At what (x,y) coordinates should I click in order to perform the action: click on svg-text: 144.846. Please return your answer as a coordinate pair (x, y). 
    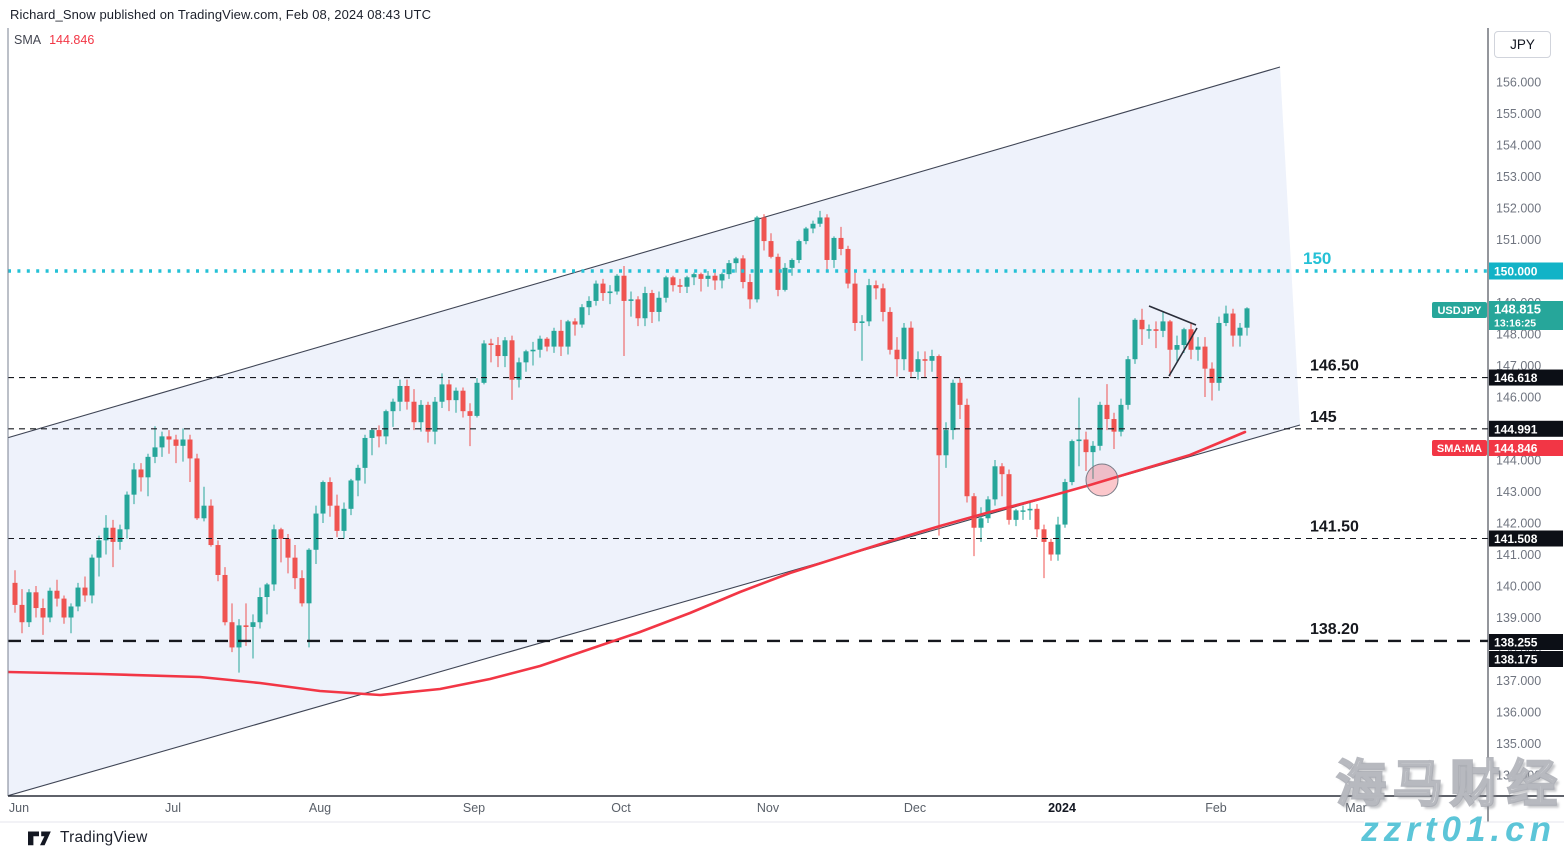
    Looking at the image, I should click on (1516, 449).